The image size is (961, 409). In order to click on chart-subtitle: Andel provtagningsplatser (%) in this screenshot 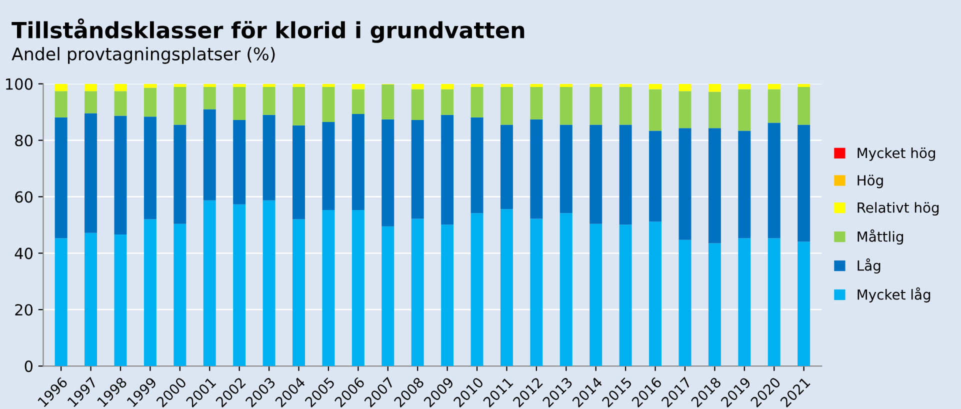, I will do `click(143, 55)`.